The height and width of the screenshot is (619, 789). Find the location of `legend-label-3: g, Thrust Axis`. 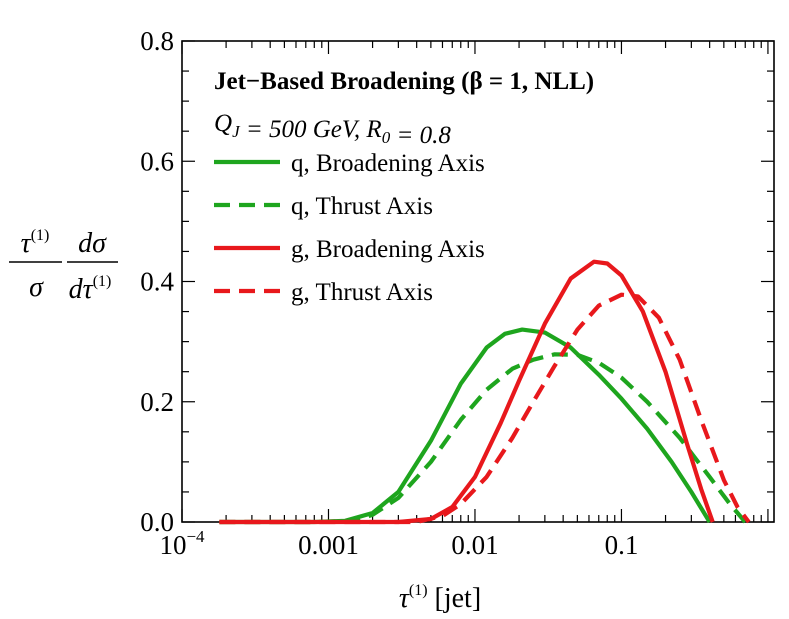

legend-label-3: g, Thrust Axis is located at coordinates (362, 292).